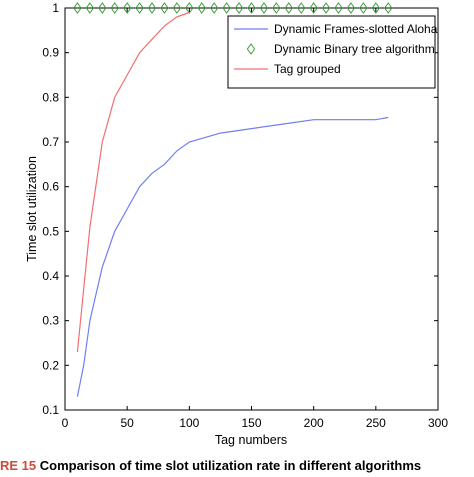 This screenshot has height=477, width=474. Describe the element at coordinates (356, 29) in the screenshot. I see `legend-entry: Dynamic Frames-slotted Aloha` at that location.